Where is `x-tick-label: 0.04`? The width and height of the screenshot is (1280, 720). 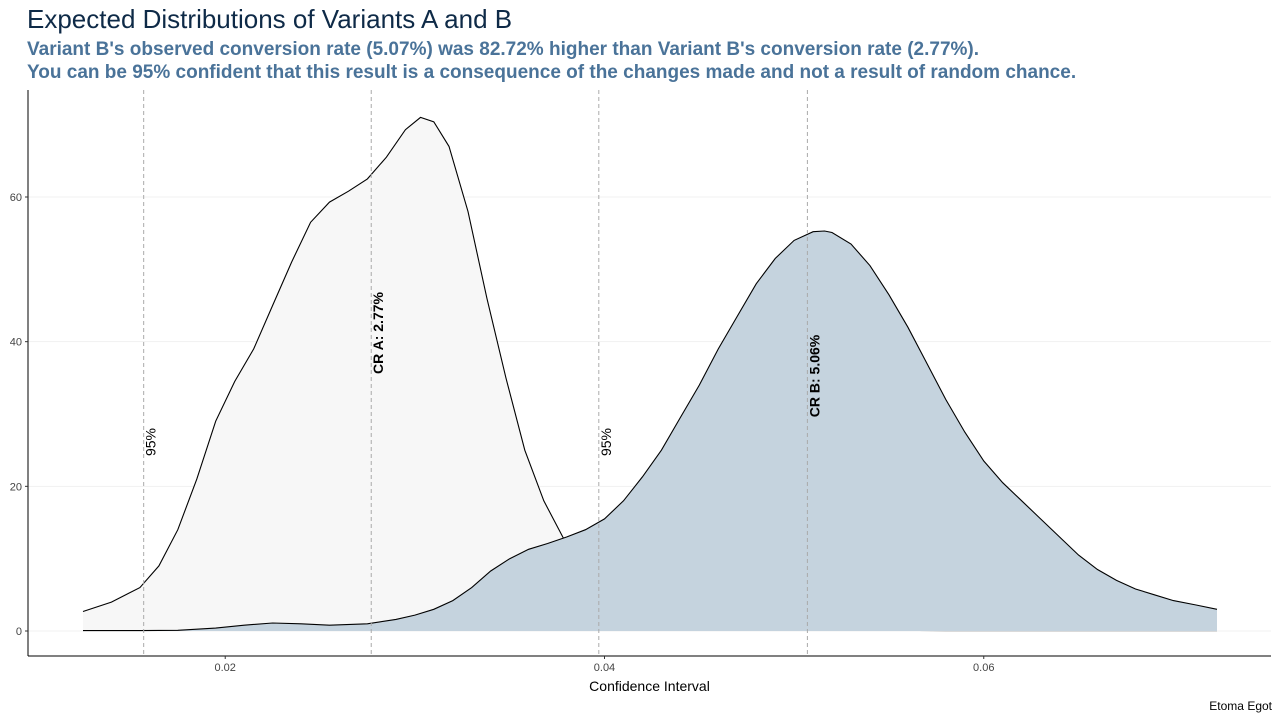 x-tick-label: 0.04 is located at coordinates (604, 668).